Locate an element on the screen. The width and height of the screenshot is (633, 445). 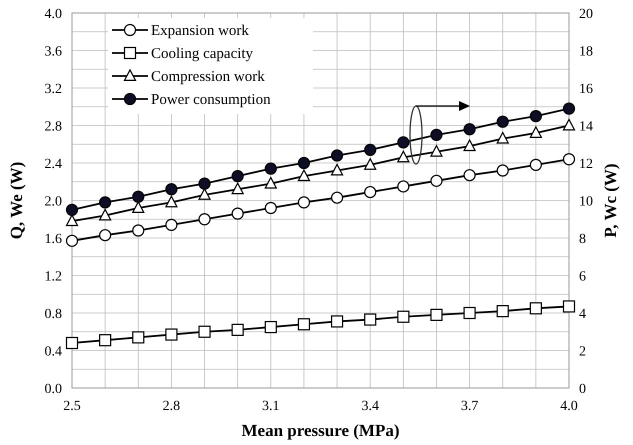
y-tick-label: 4.0 is located at coordinates (53, 14).